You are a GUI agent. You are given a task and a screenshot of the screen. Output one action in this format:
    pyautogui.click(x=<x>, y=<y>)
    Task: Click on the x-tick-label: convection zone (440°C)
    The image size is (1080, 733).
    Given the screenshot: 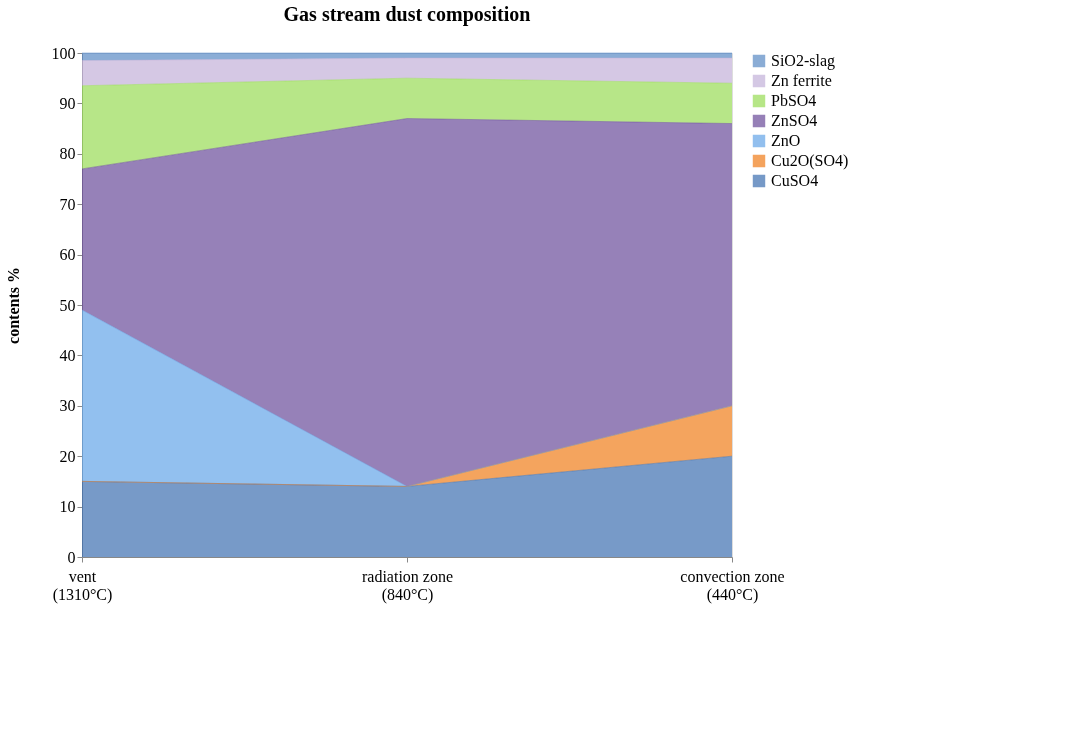 What is the action you would take?
    pyautogui.click(x=732, y=585)
    